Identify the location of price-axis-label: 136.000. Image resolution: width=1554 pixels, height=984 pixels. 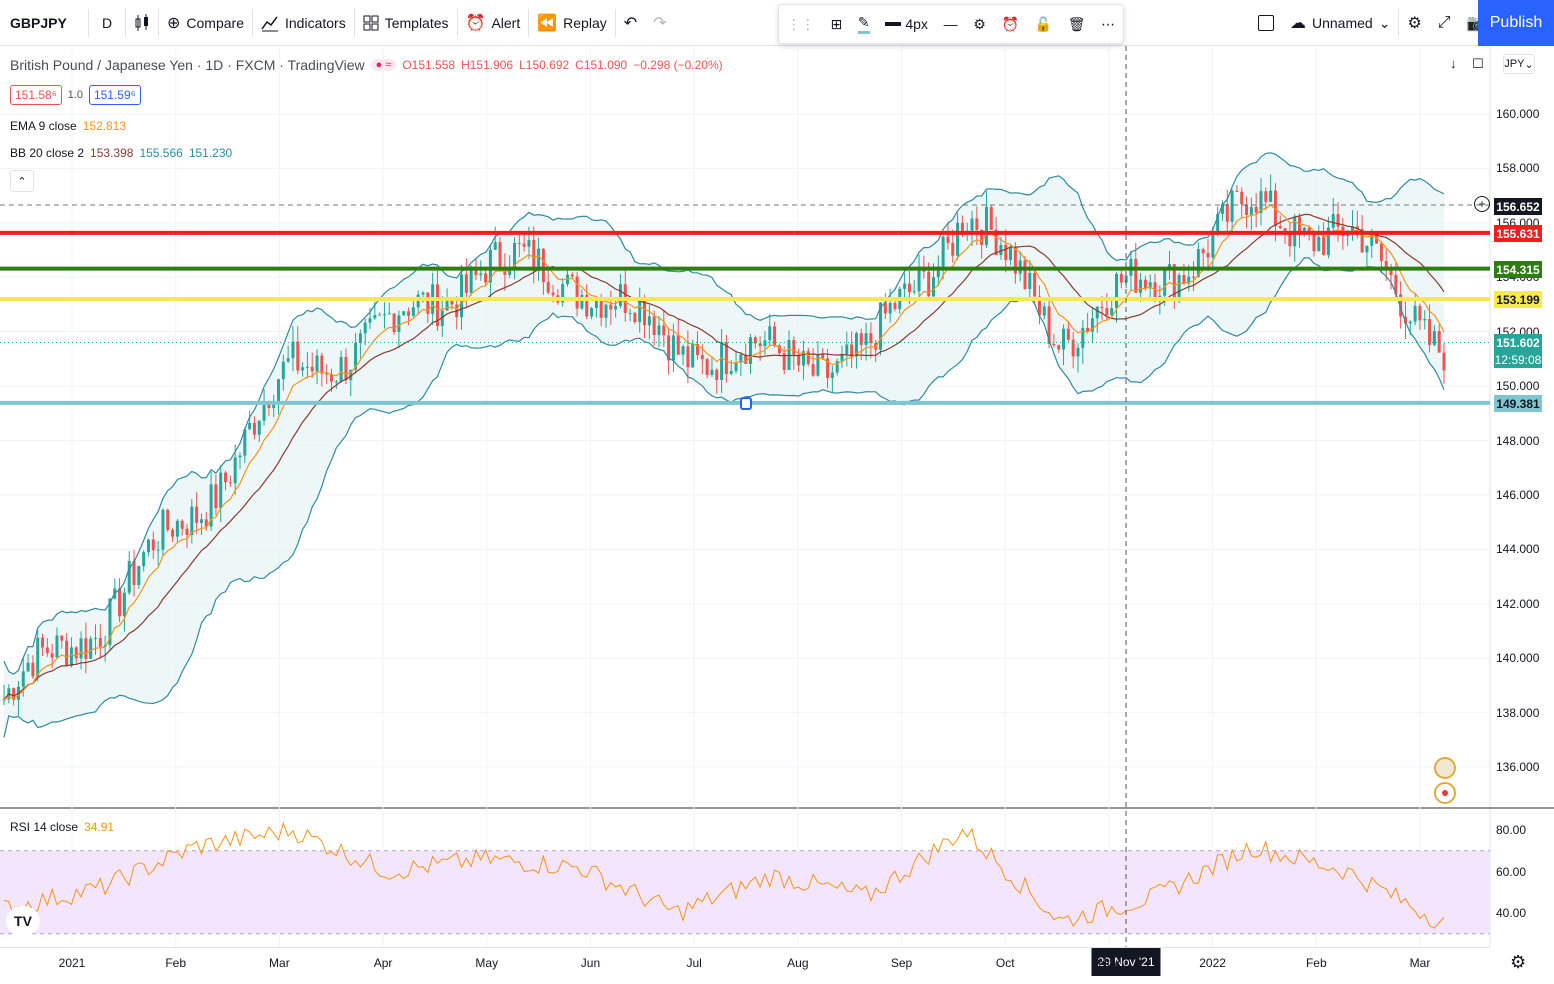
(1518, 767).